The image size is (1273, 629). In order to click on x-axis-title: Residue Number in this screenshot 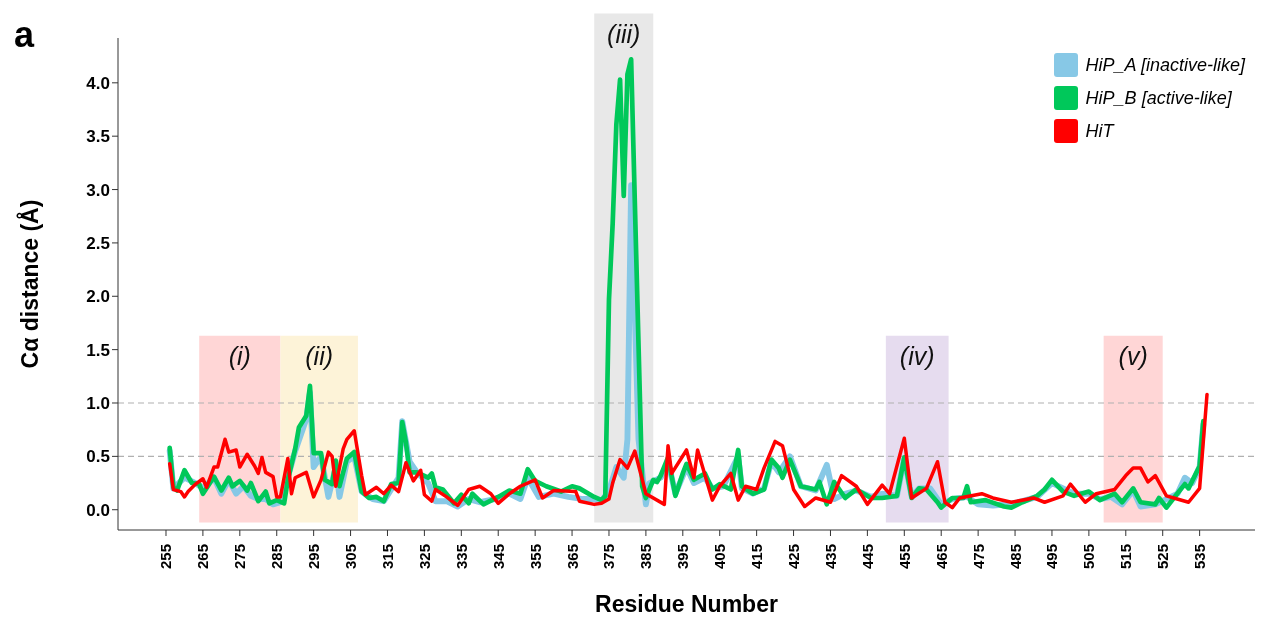, I will do `click(686, 604)`.